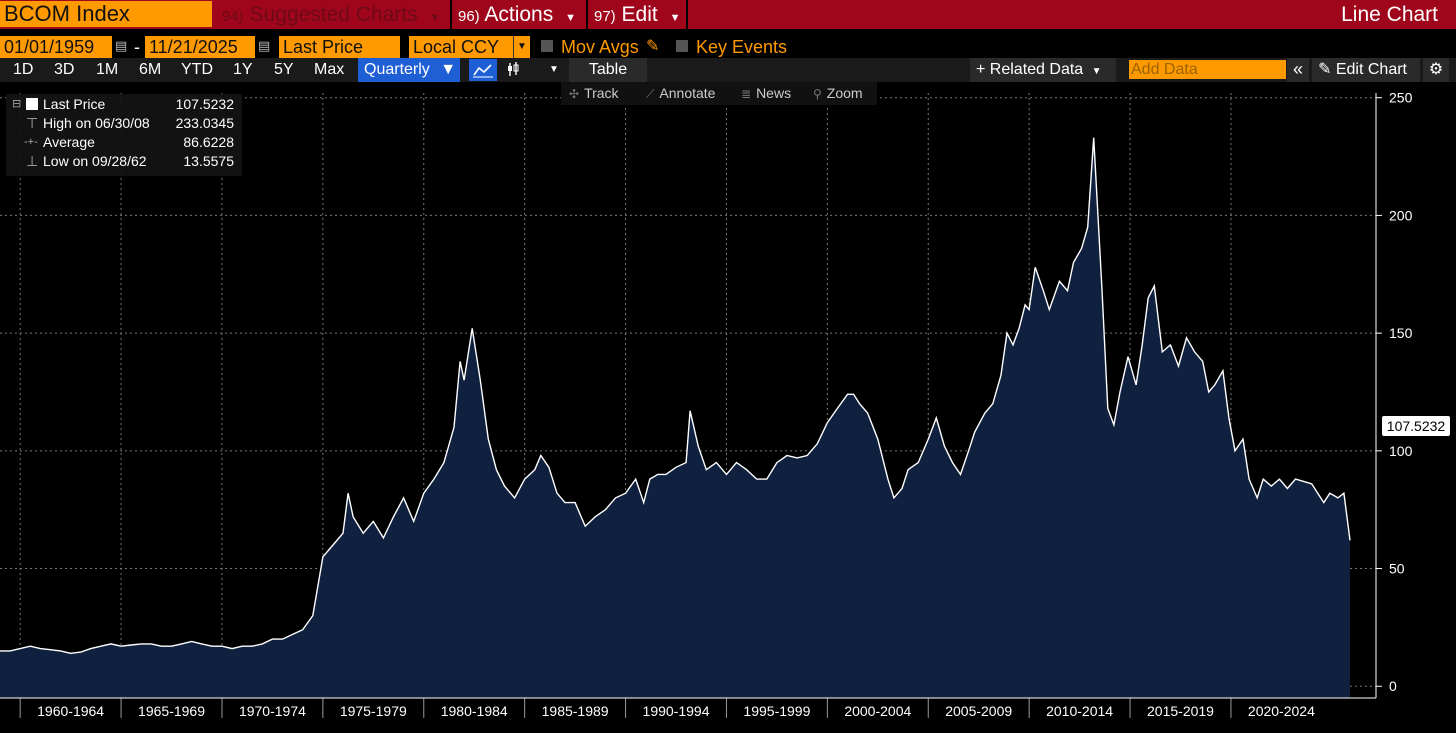  What do you see at coordinates (600, 47) in the screenshot?
I see `mov-avgs-label: Mov Avgs` at bounding box center [600, 47].